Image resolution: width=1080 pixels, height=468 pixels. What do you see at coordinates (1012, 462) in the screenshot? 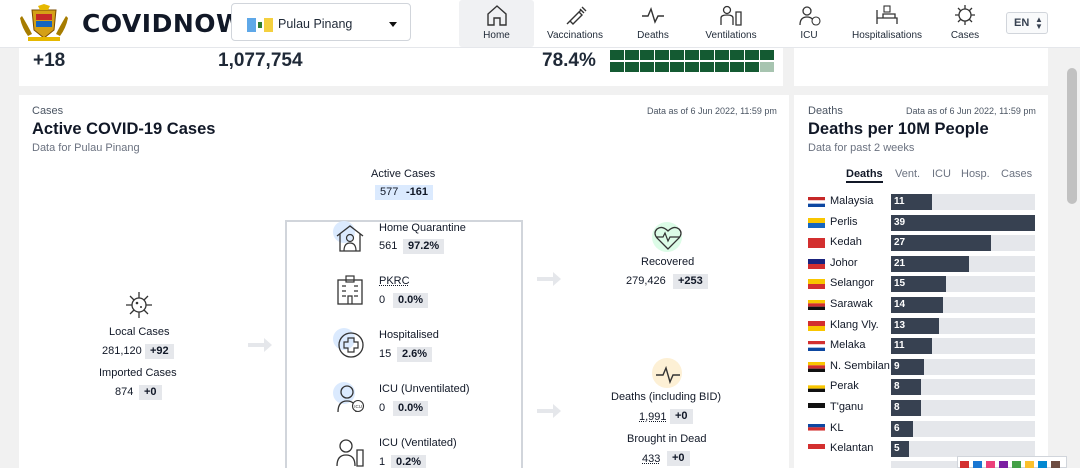
I see `ime-toolbar` at bounding box center [1012, 462].